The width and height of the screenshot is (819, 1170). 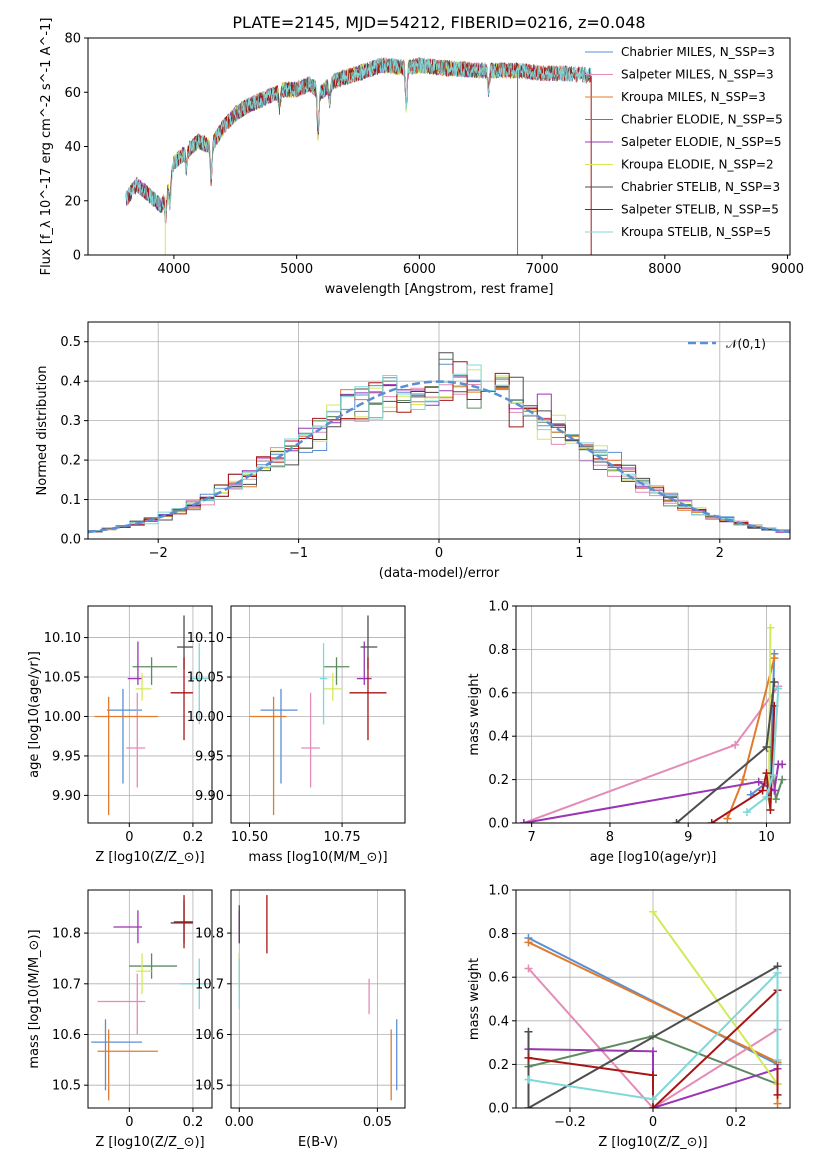 I want to click on legend-entry: Chabrier STELIB, N_SSP=3, so click(x=700, y=187).